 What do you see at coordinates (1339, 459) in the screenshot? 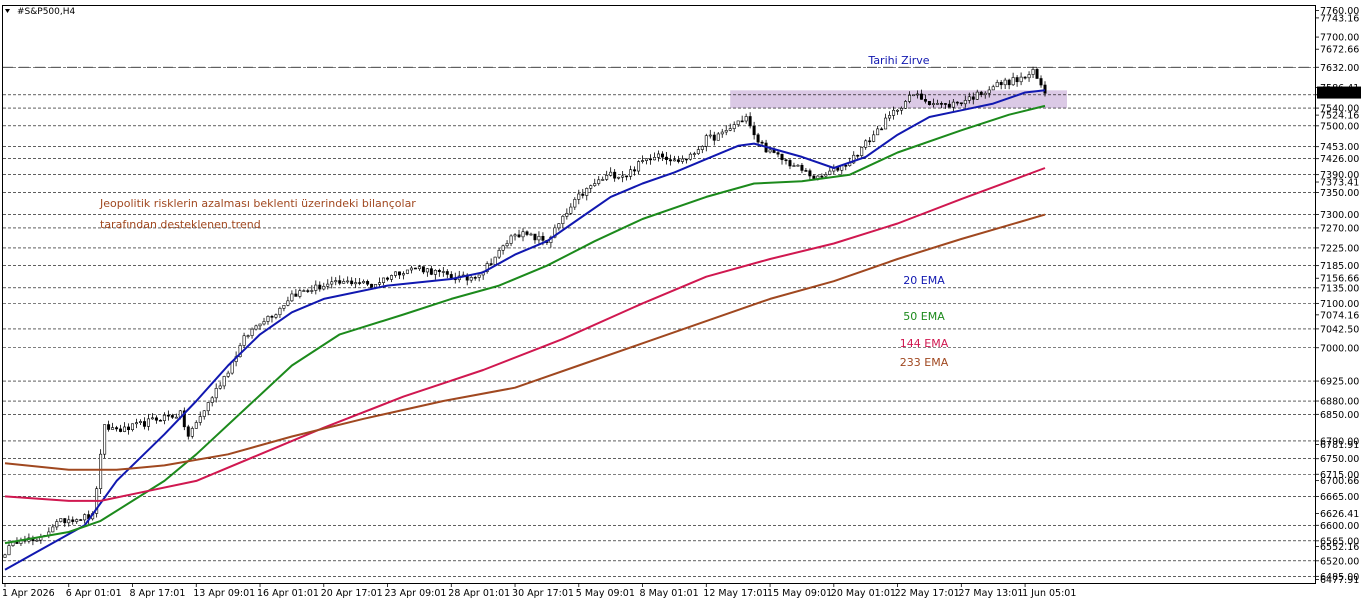
I see `y-tick-label: 6750.00` at bounding box center [1339, 459].